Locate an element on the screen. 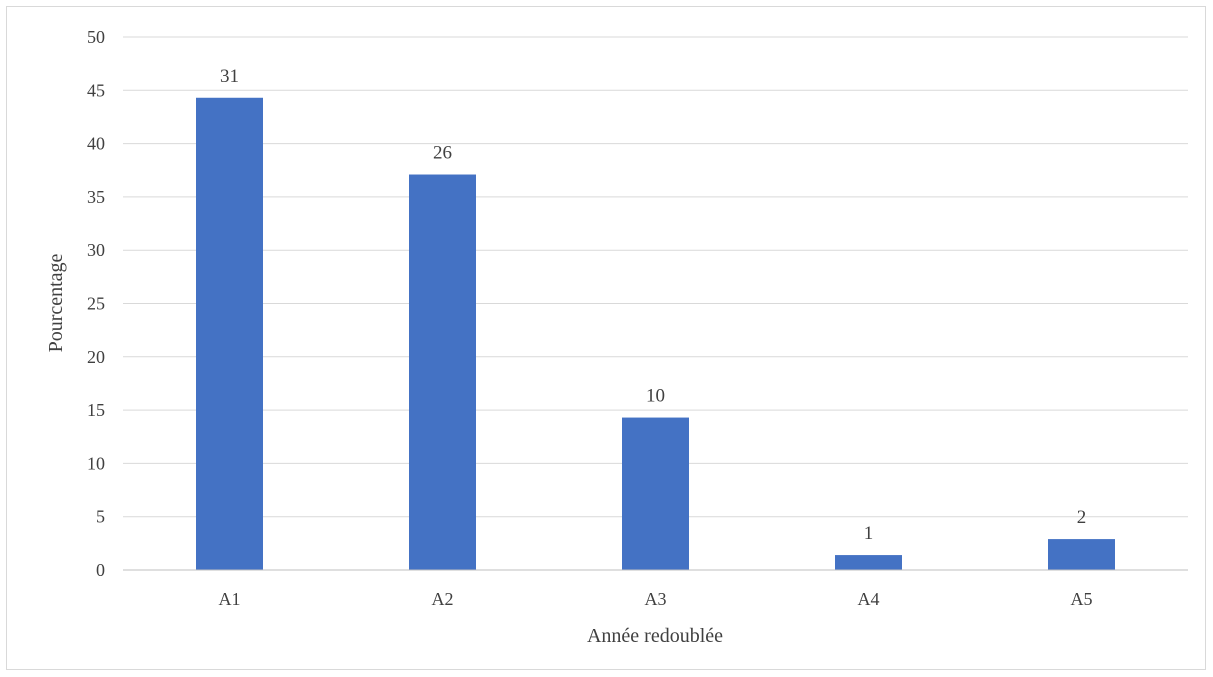 This screenshot has width=1213, height=677. y-tick-label: 15 is located at coordinates (96, 410).